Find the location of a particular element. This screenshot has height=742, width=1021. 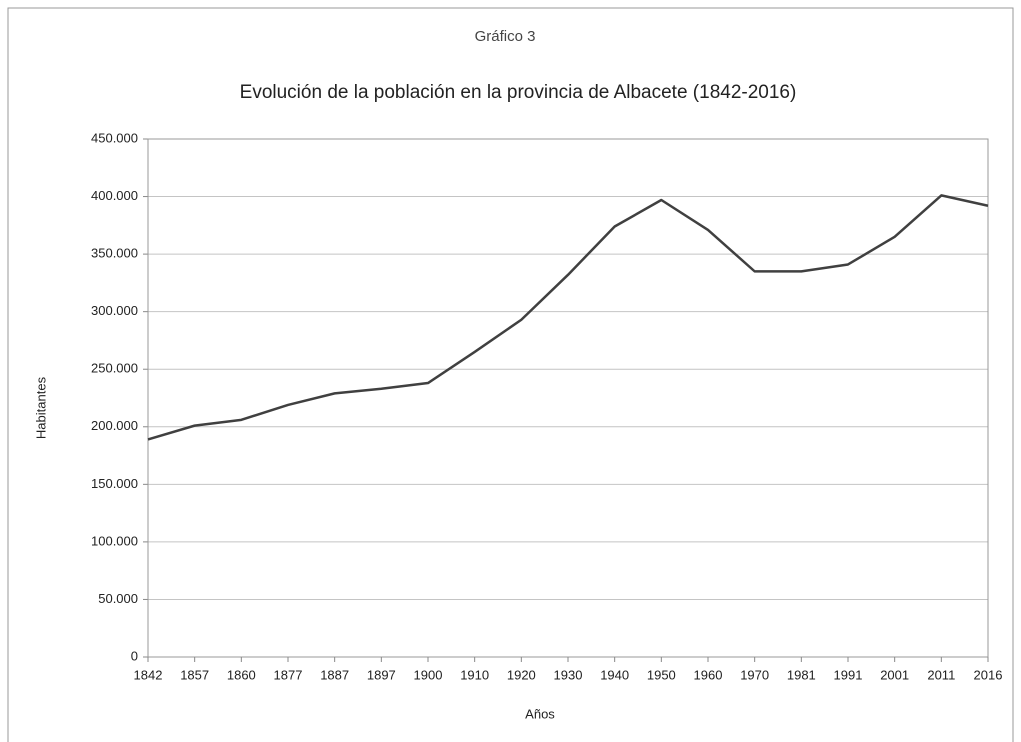

x-tick-label: 1960 is located at coordinates (708, 674).